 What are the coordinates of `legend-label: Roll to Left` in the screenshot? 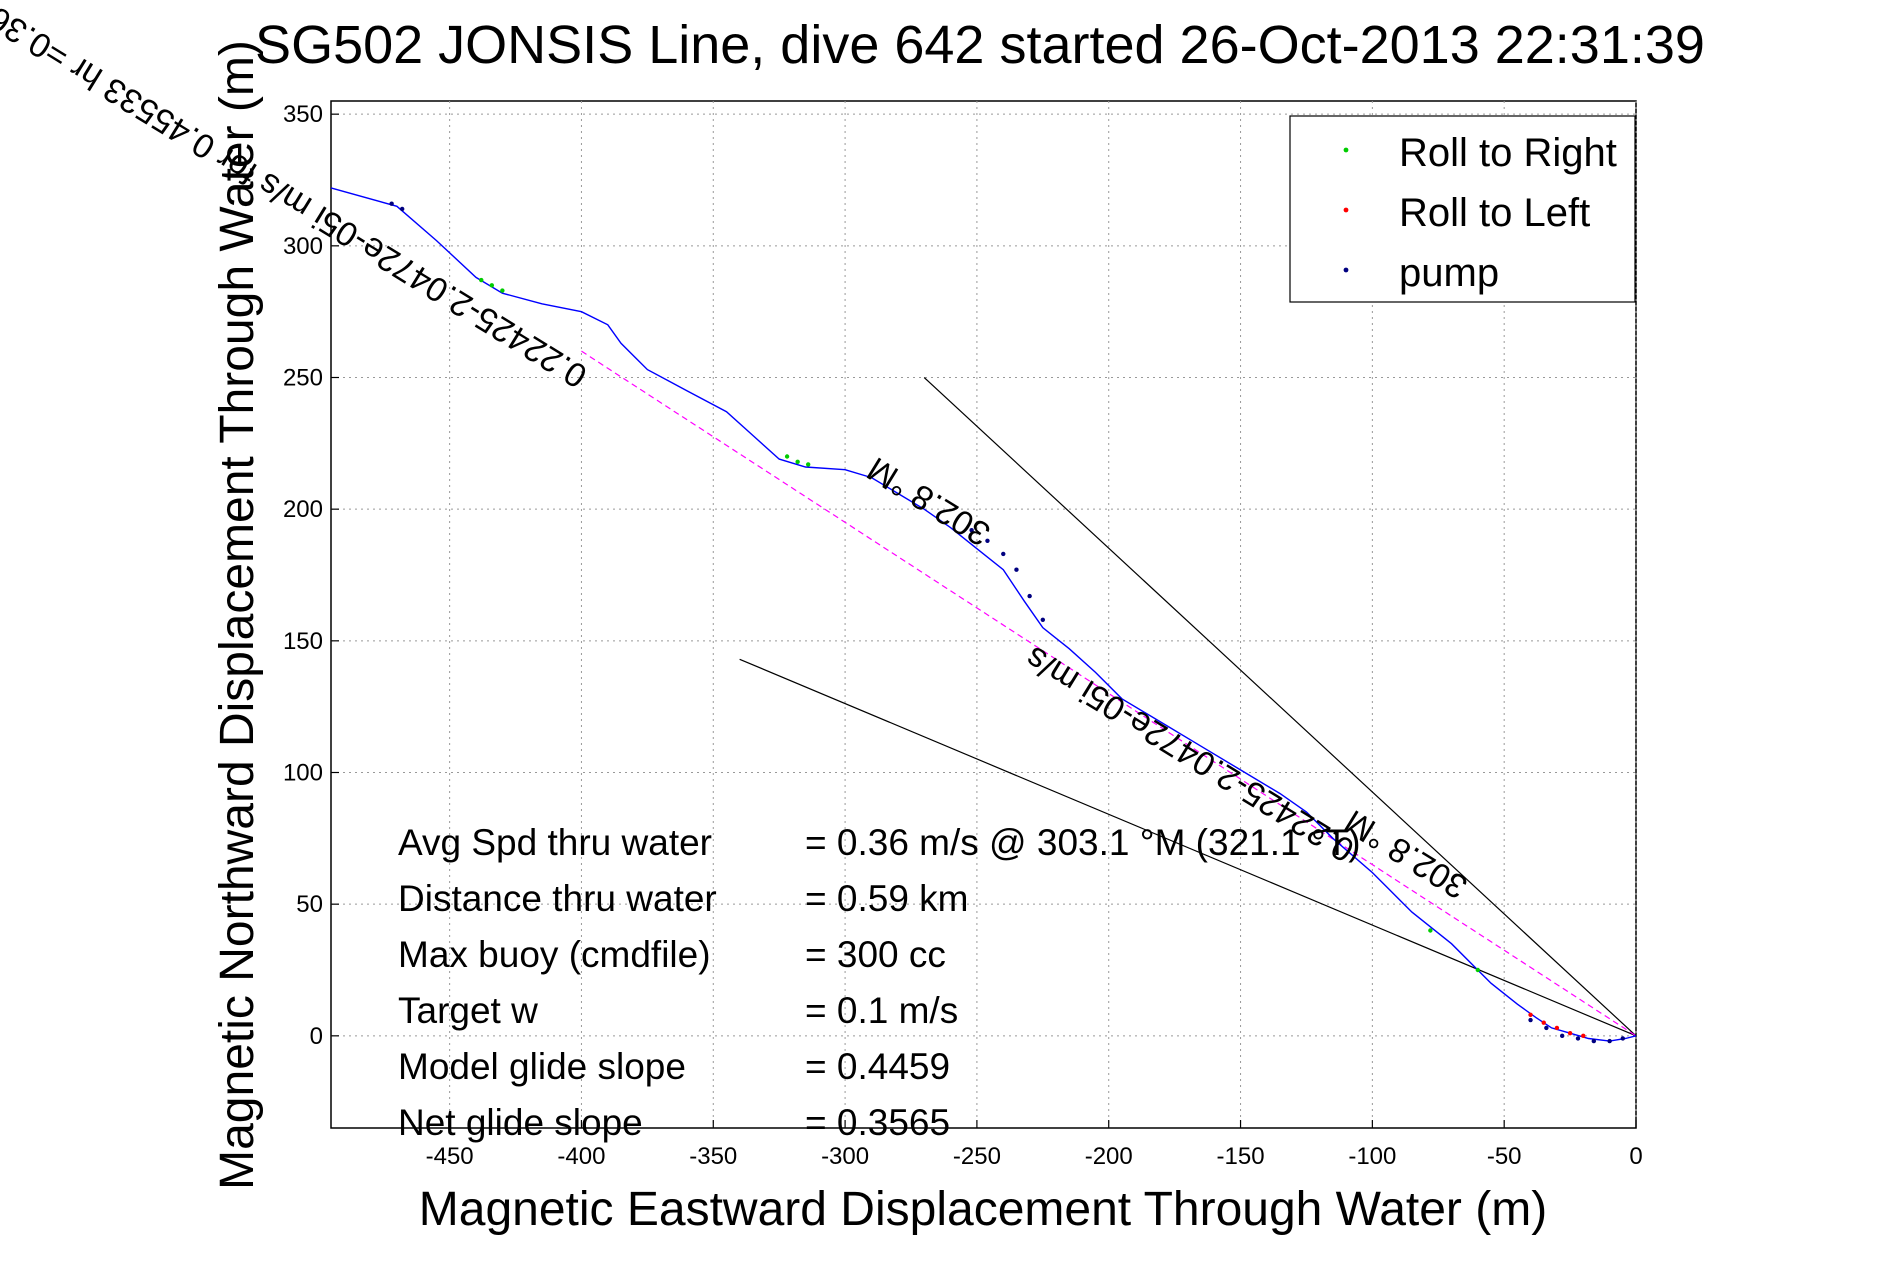 It's located at (1494, 213).